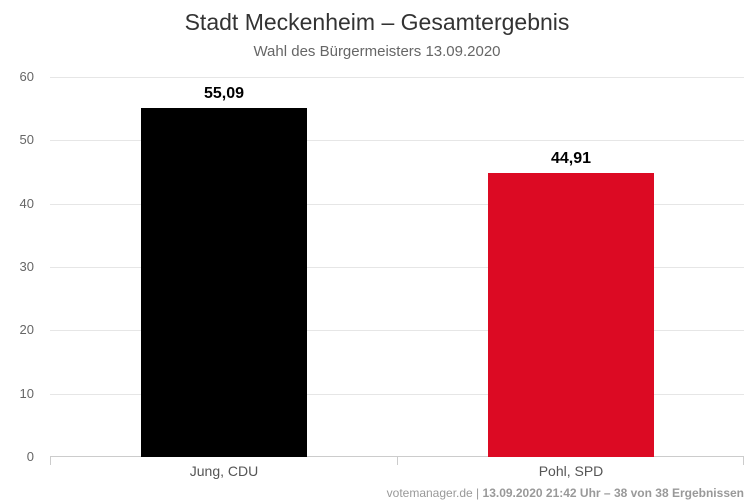 The image size is (754, 502). What do you see at coordinates (377, 22) in the screenshot?
I see `chart-title: Stadt Meckenheim – Gesamtergebnis` at bounding box center [377, 22].